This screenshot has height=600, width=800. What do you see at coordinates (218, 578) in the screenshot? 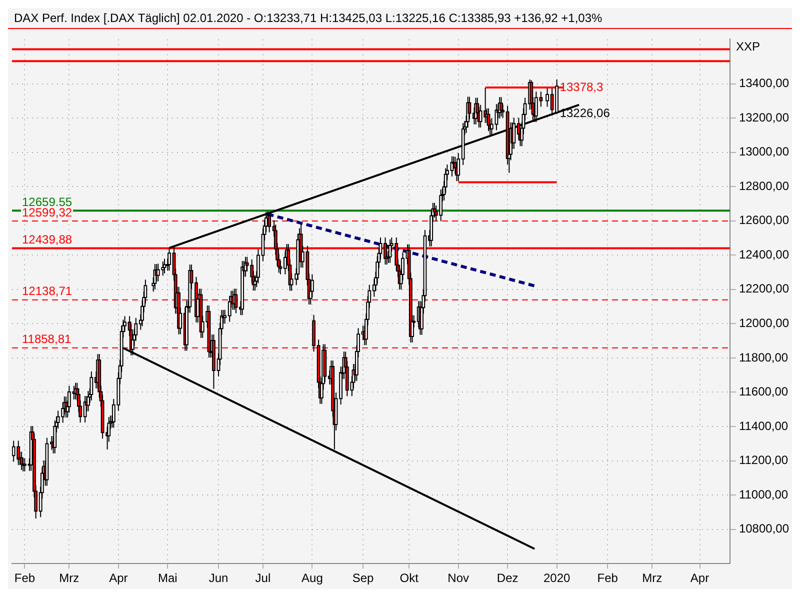
I see `x-tick-label: Jun` at bounding box center [218, 578].